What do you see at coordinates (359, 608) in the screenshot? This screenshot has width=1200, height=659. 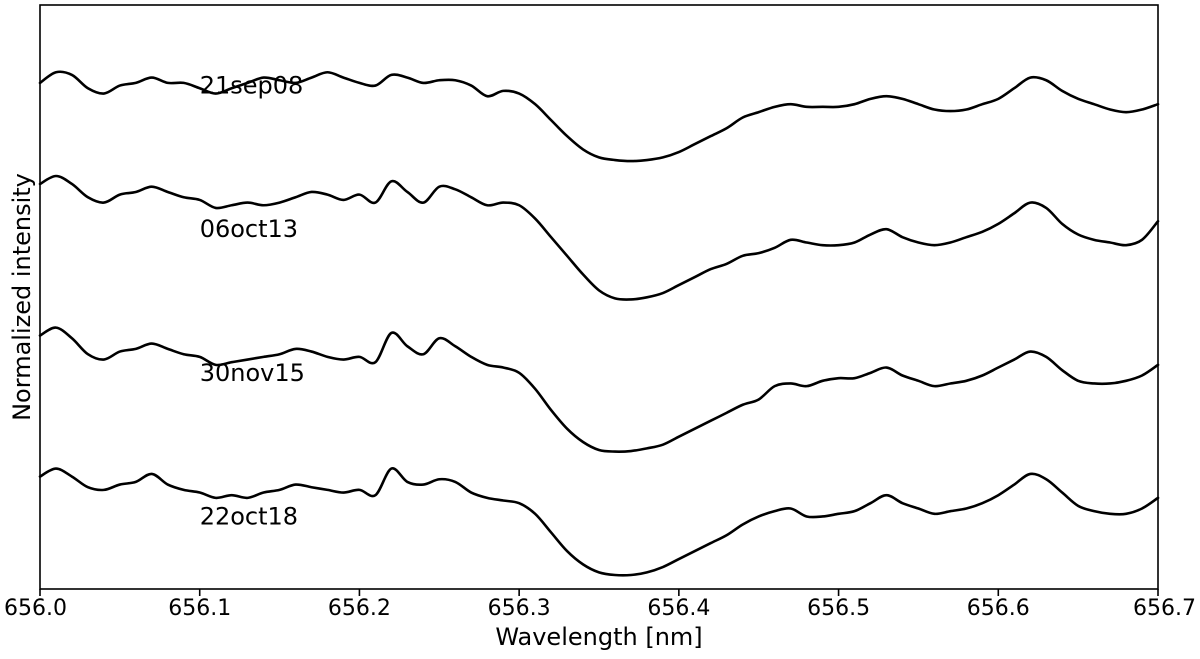 I see `x-tick-label: 656.2` at bounding box center [359, 608].